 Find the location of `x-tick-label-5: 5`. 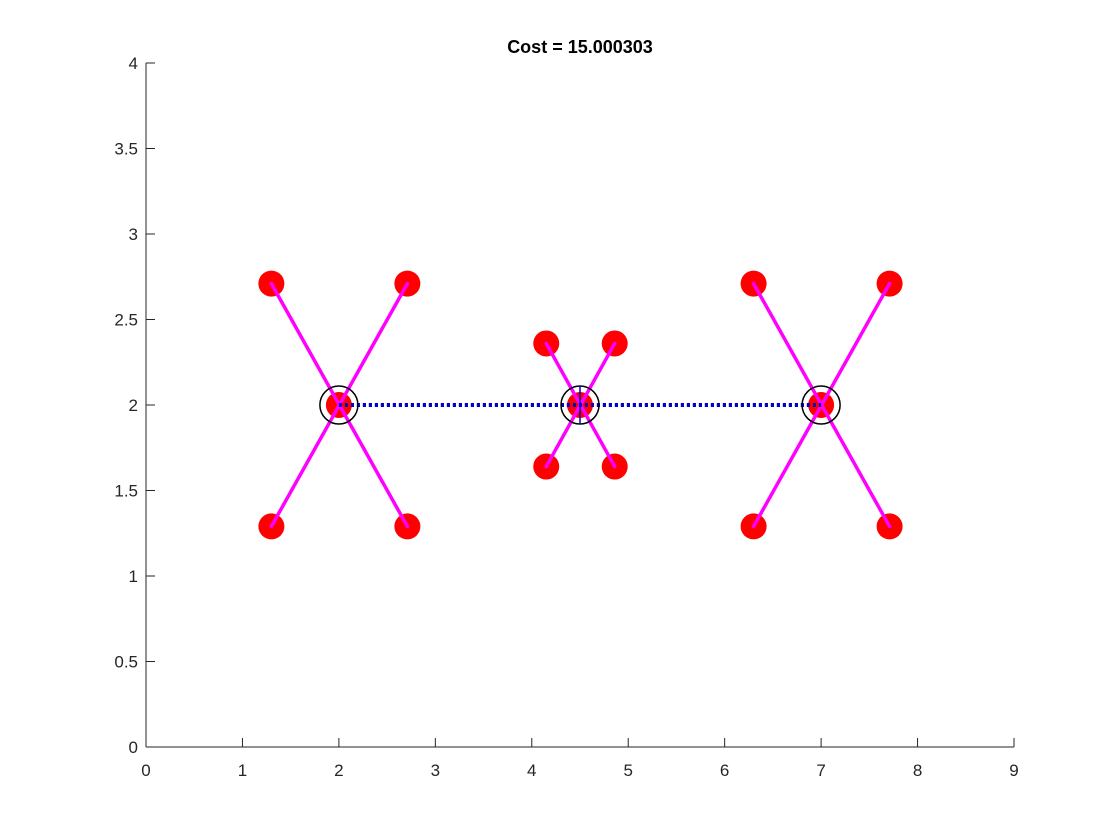

x-tick-label-5: 5 is located at coordinates (627, 770).